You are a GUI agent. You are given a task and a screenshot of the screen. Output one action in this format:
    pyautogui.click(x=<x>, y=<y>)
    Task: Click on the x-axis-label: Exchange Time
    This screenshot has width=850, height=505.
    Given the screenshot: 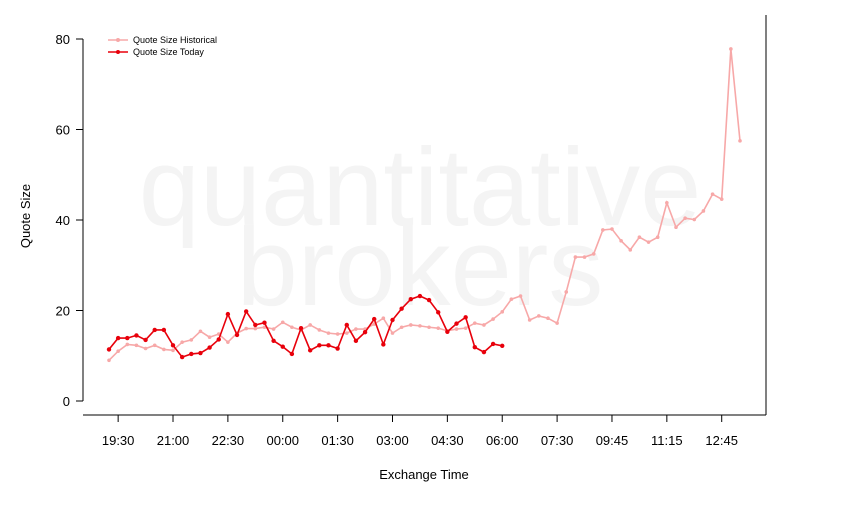 What is the action you would take?
    pyautogui.click(x=424, y=474)
    